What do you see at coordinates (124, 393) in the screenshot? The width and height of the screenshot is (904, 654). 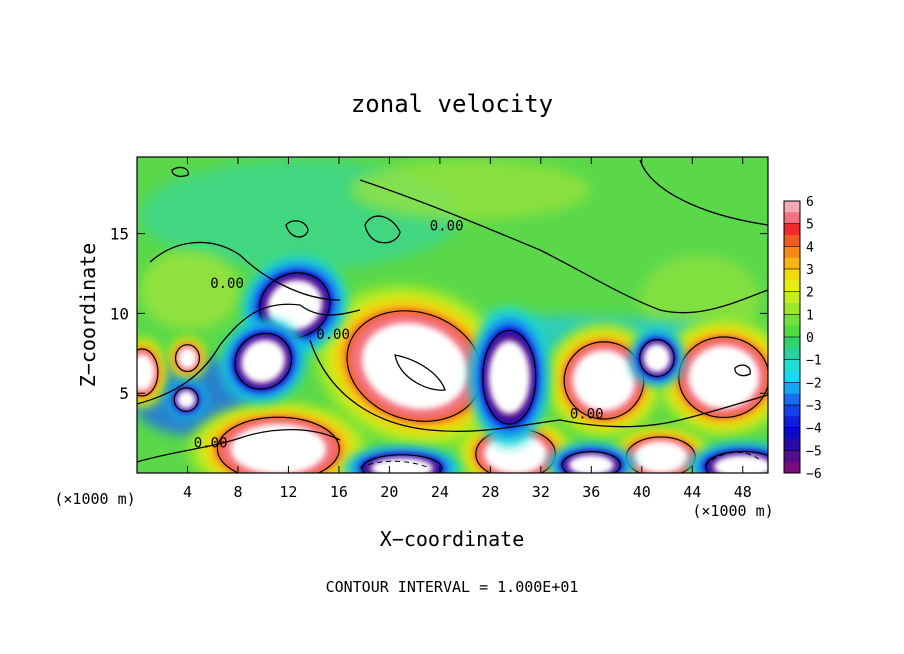 I see `y-tick-label: 5` at bounding box center [124, 393].